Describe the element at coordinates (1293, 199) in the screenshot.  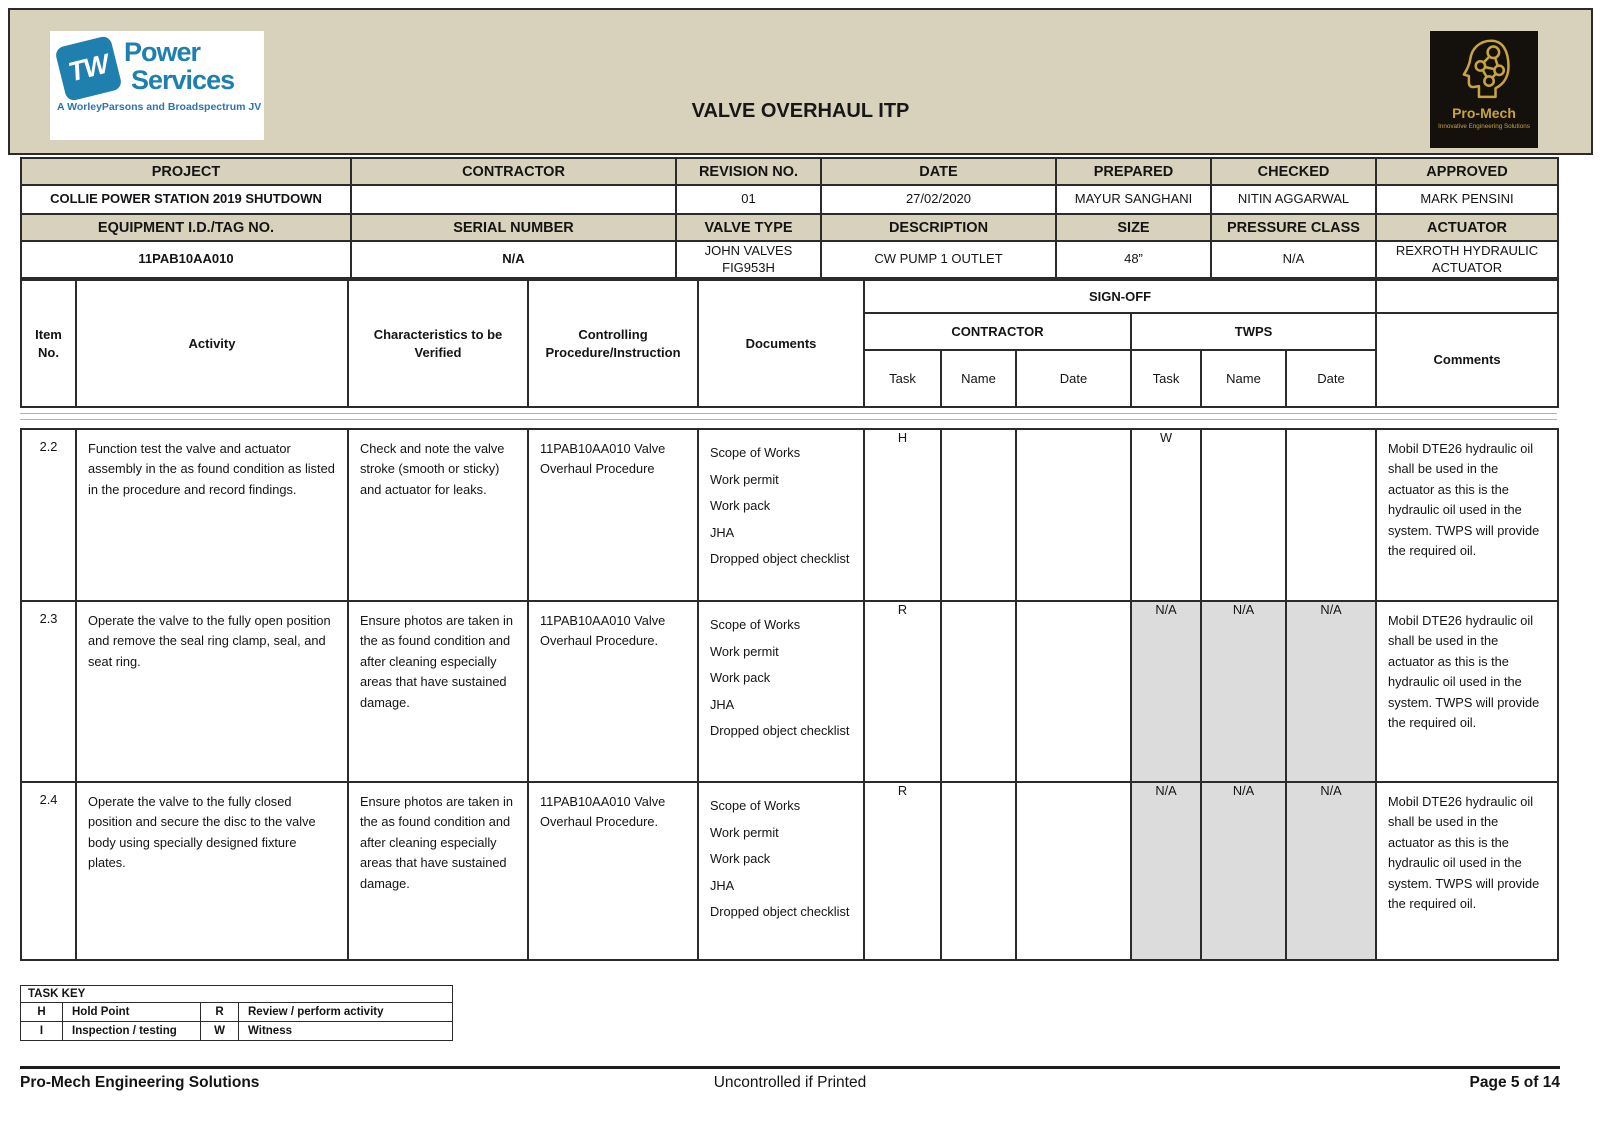
I see `info-value-checked: NITIN AGGARWAL` at that location.